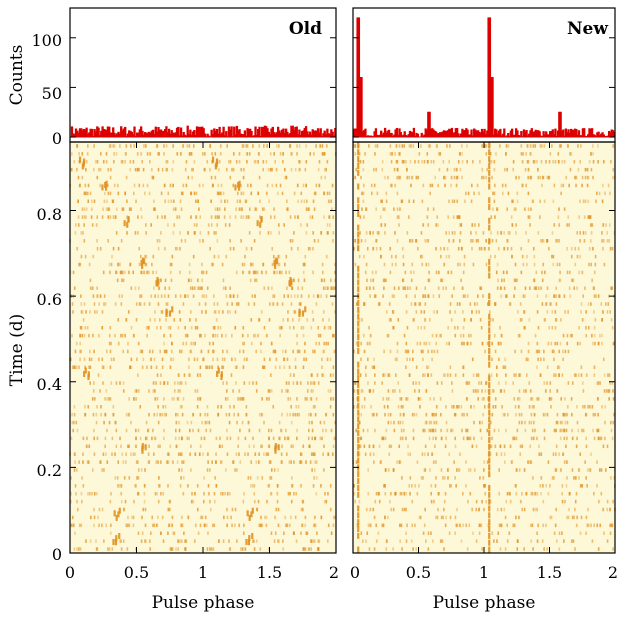  What do you see at coordinates (334, 572) in the screenshot?
I see `xtick-label-old-2: 2` at bounding box center [334, 572].